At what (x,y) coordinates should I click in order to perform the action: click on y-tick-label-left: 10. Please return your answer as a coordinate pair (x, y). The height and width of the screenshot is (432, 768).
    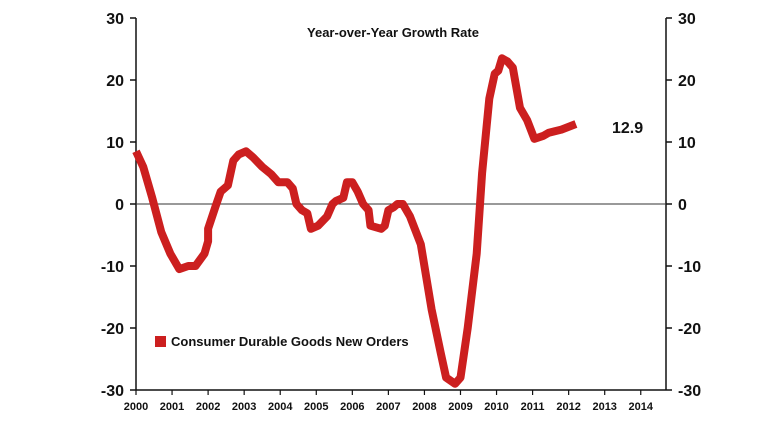
    Looking at the image, I should click on (115, 143).